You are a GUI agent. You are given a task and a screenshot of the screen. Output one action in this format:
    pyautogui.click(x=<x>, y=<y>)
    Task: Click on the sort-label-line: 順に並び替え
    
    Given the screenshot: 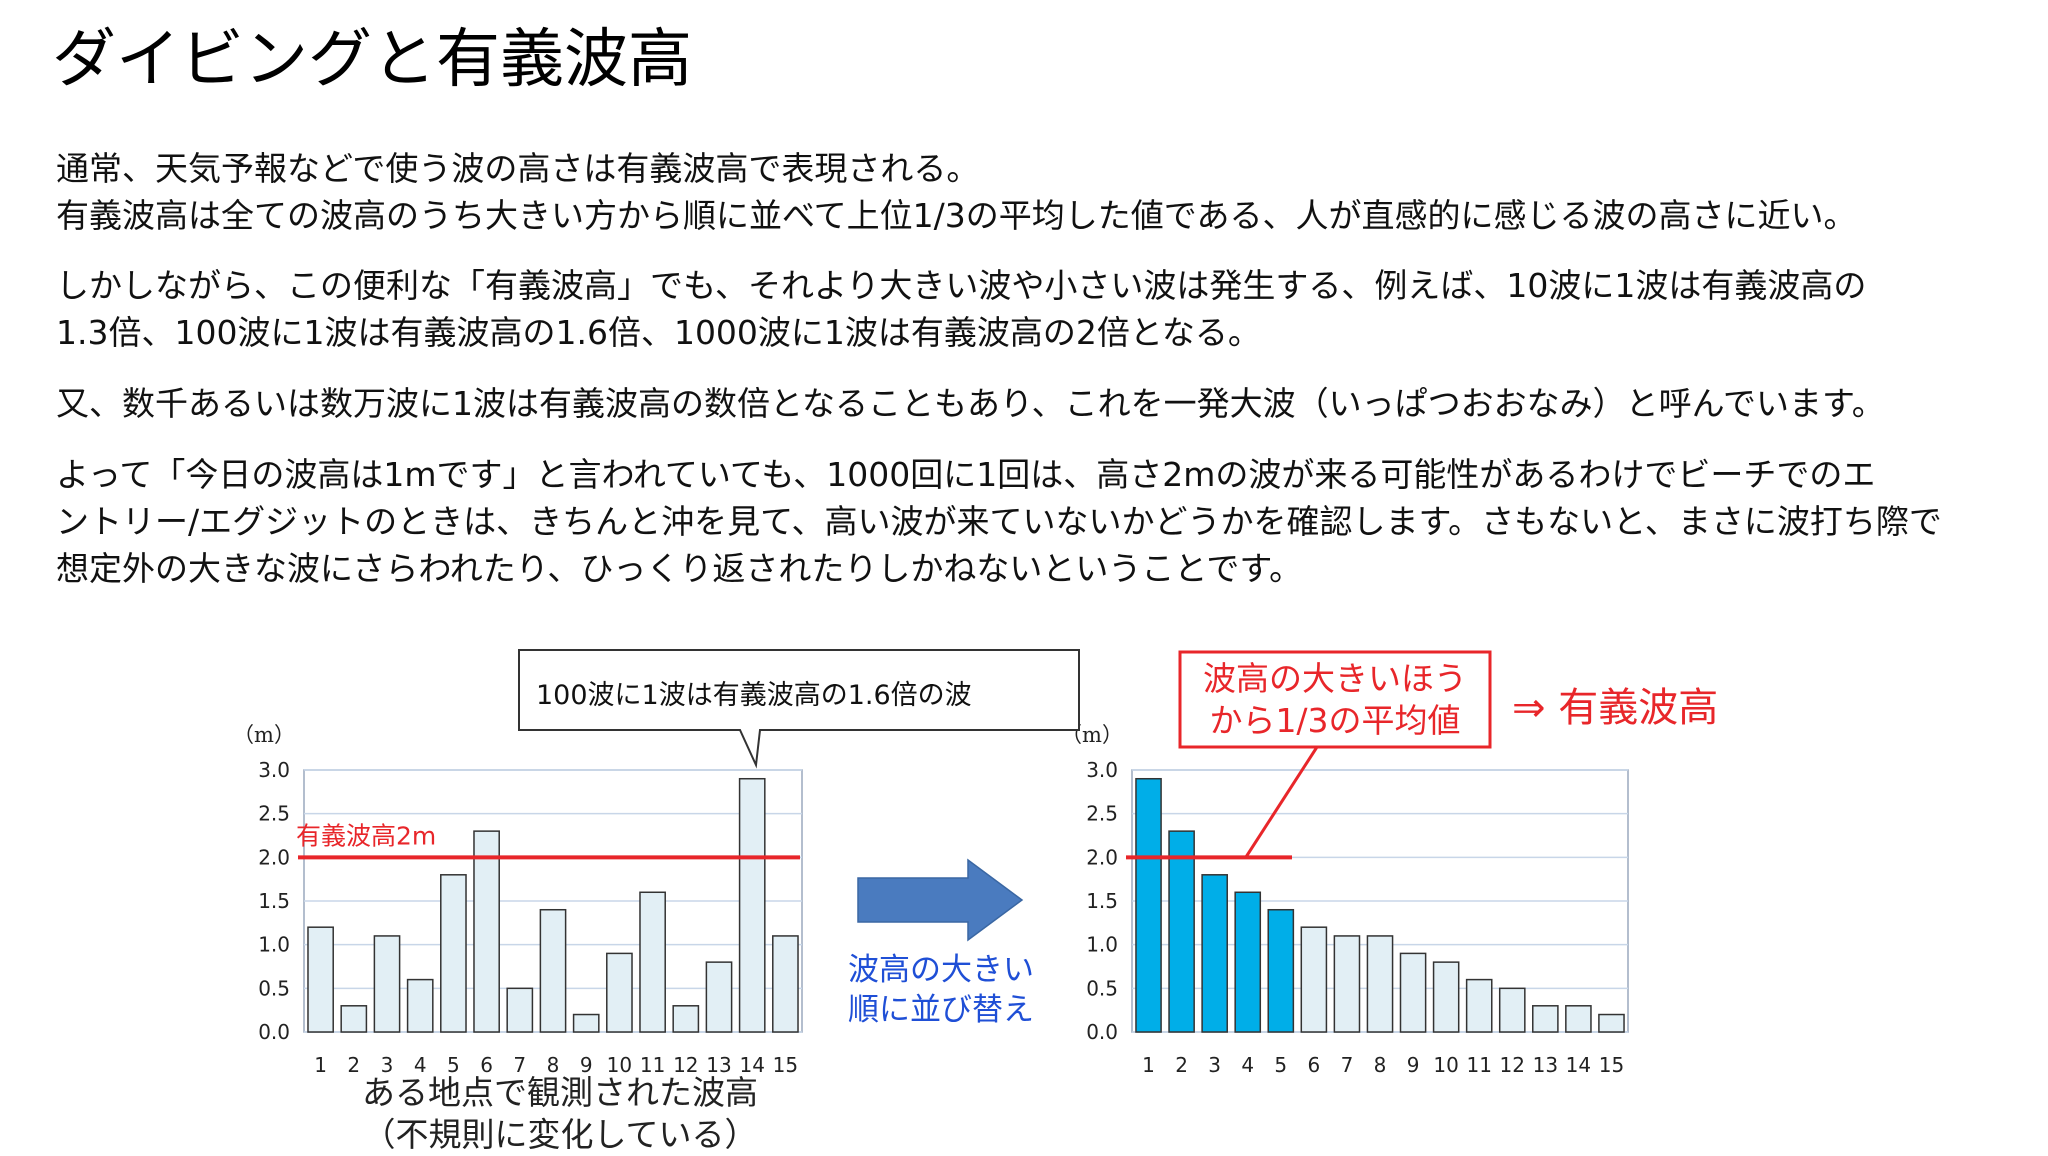 What is the action you would take?
    pyautogui.click(x=941, y=1010)
    